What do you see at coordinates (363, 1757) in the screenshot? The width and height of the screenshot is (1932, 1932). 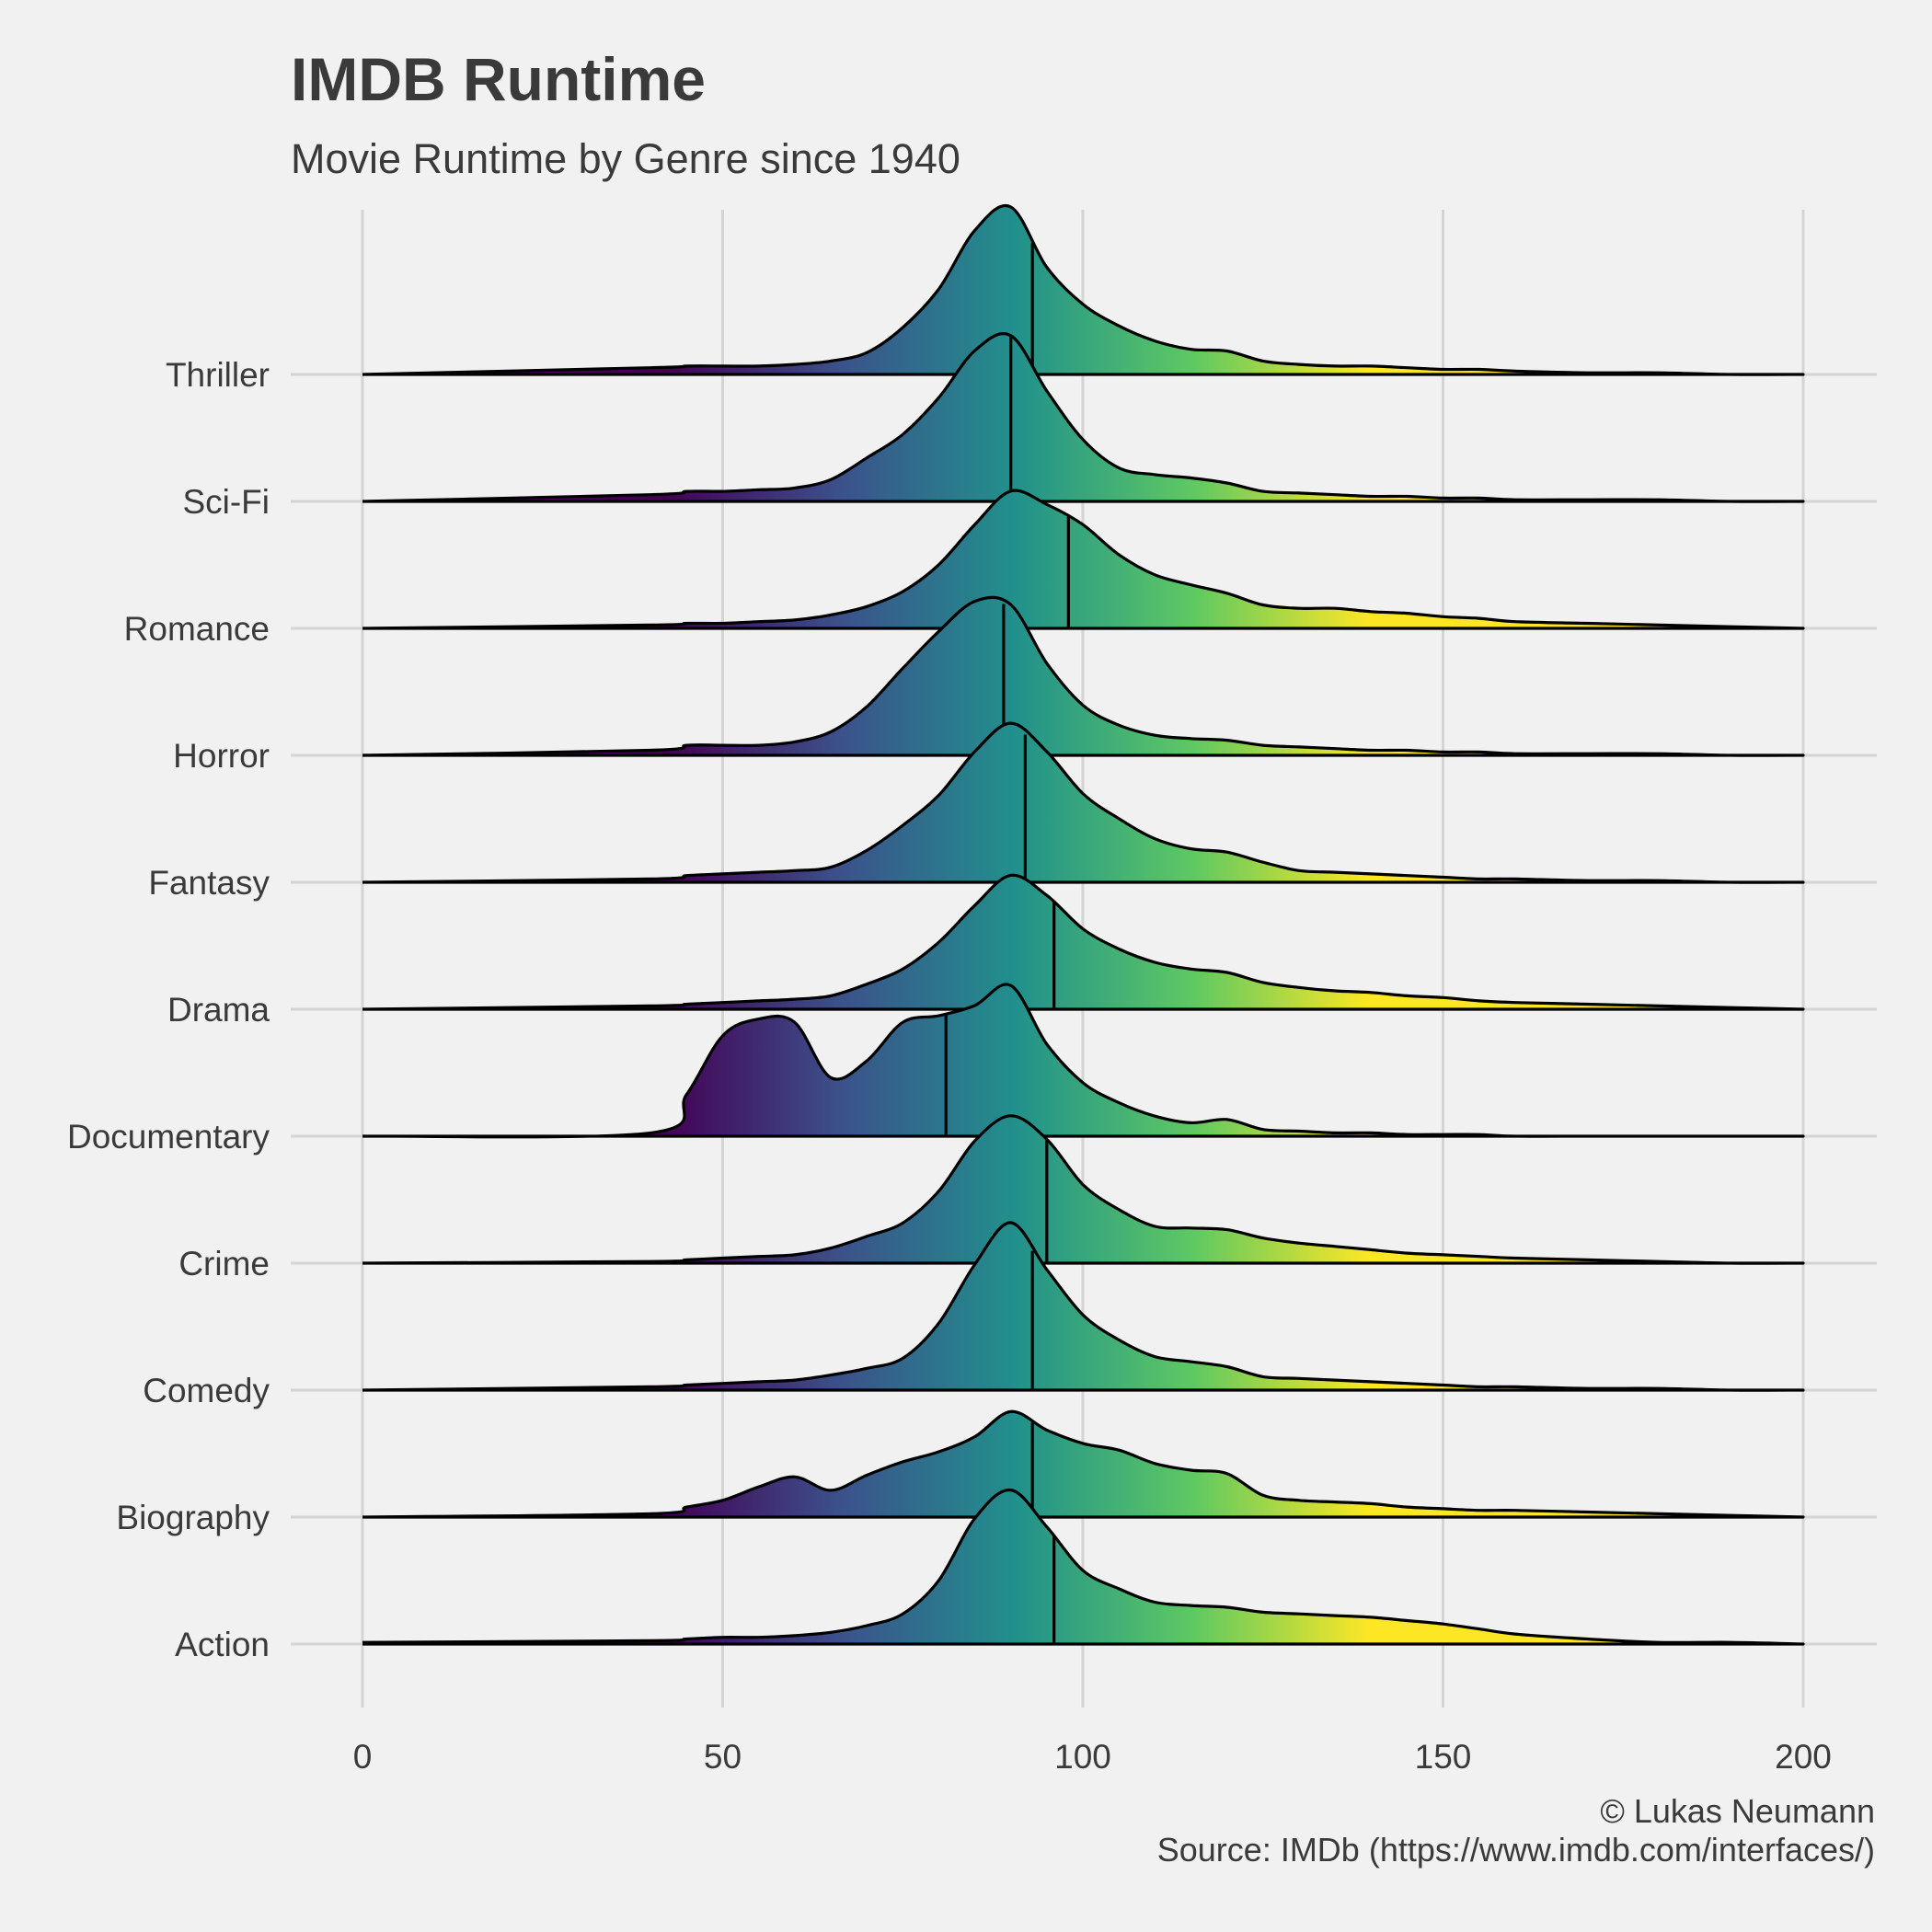 I see `x-tick-label: 0` at bounding box center [363, 1757].